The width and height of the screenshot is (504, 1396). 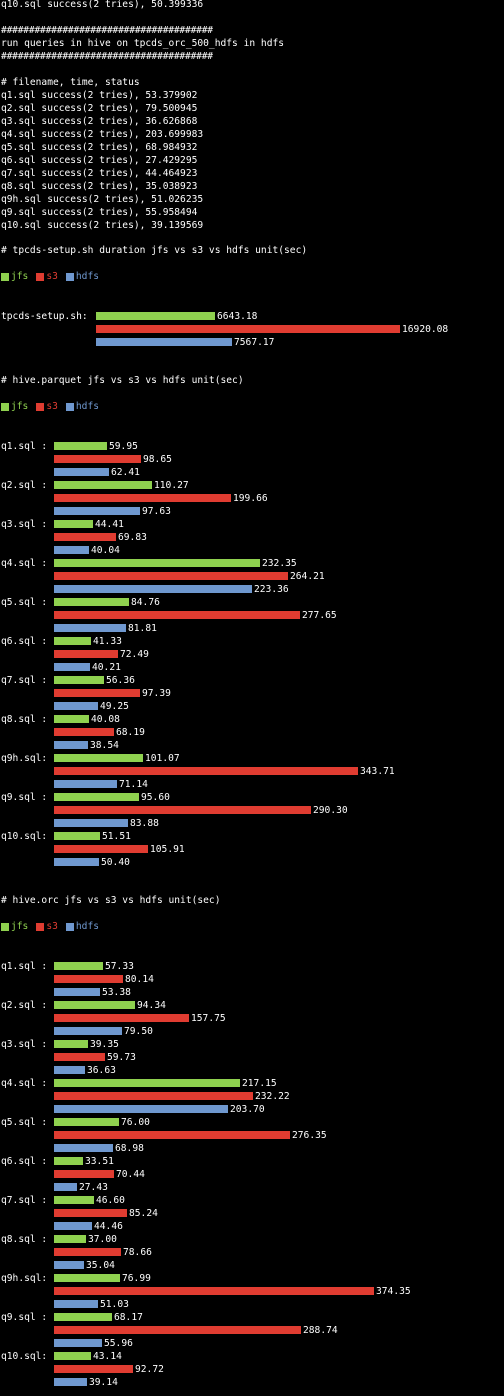 What do you see at coordinates (107, 641) in the screenshot?
I see `value-label-jfs: 41.33` at bounding box center [107, 641].